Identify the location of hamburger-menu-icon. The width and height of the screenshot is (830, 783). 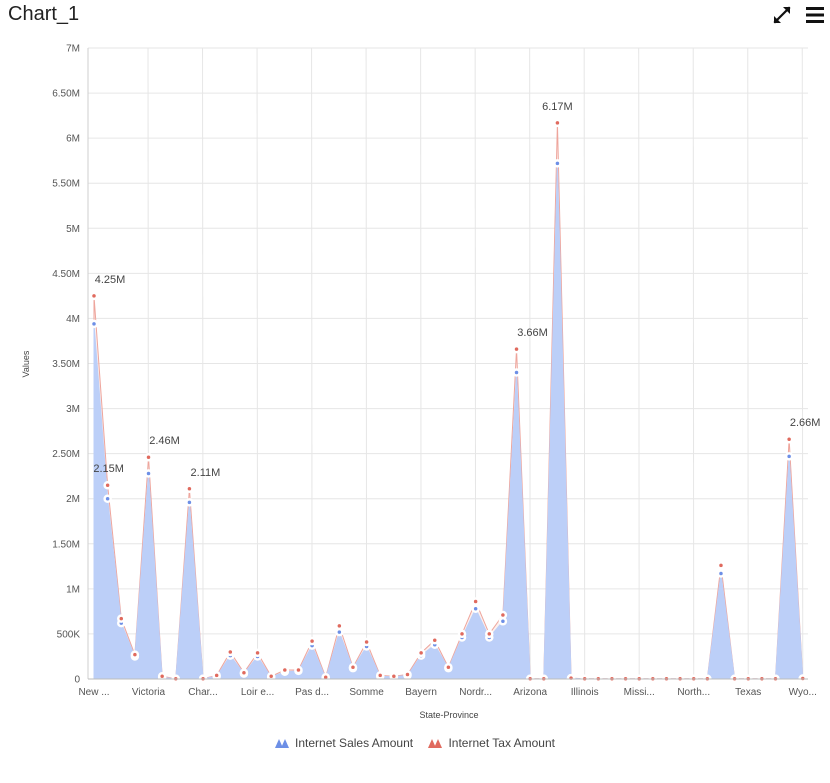
(815, 15).